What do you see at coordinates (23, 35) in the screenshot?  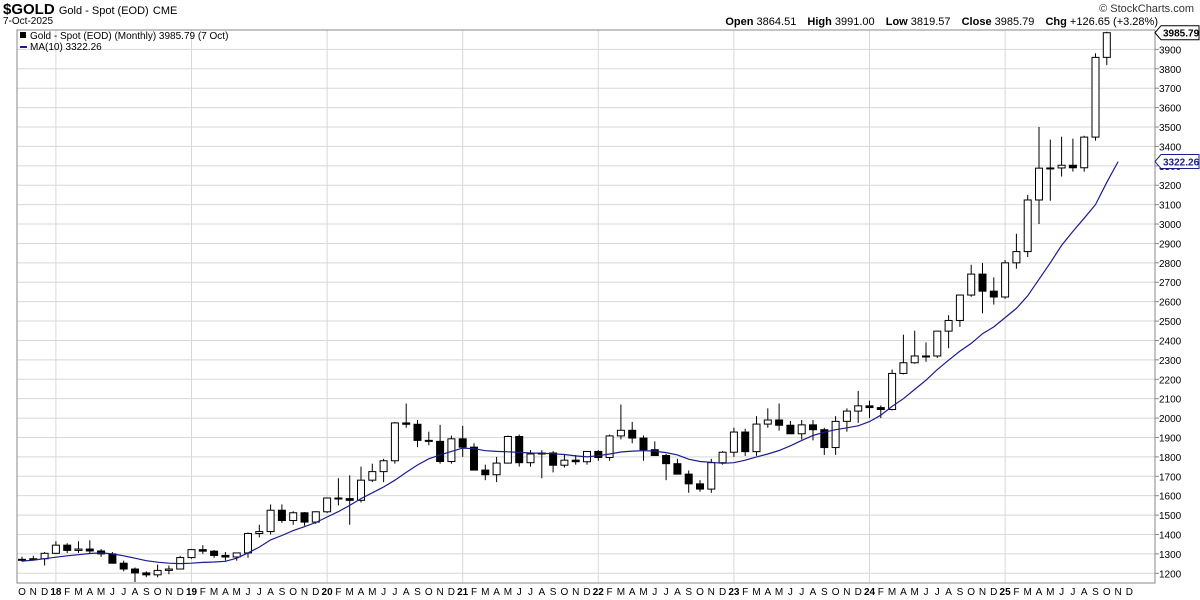 I see `legend-main-swatch` at bounding box center [23, 35].